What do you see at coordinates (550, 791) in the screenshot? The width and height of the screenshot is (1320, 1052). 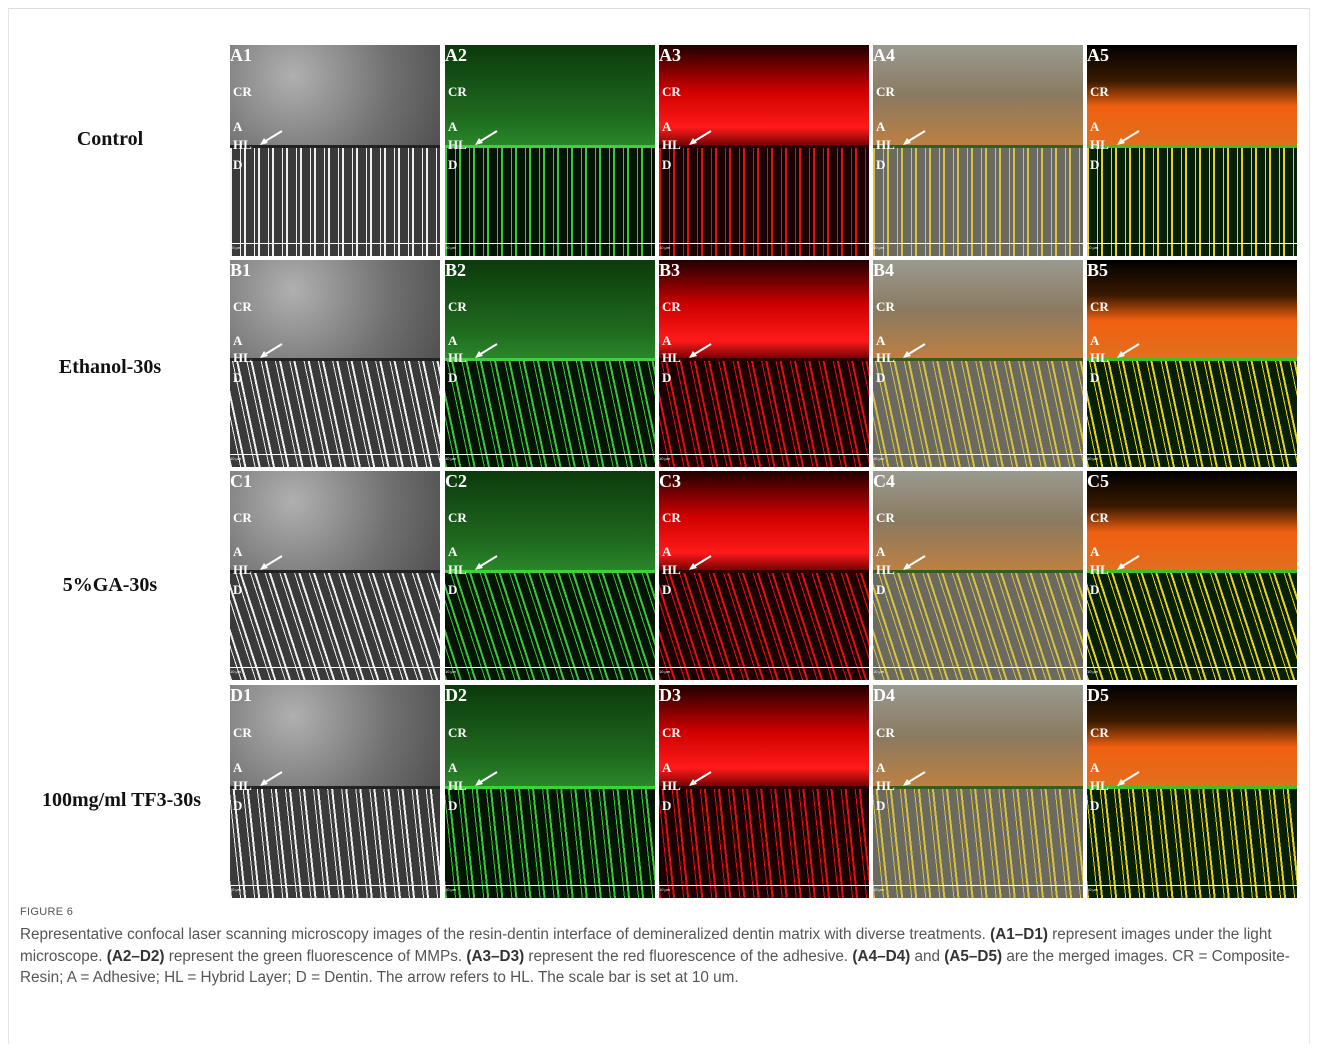 I see `micrograph-panel: D2 CR A HL D 10 μm` at bounding box center [550, 791].